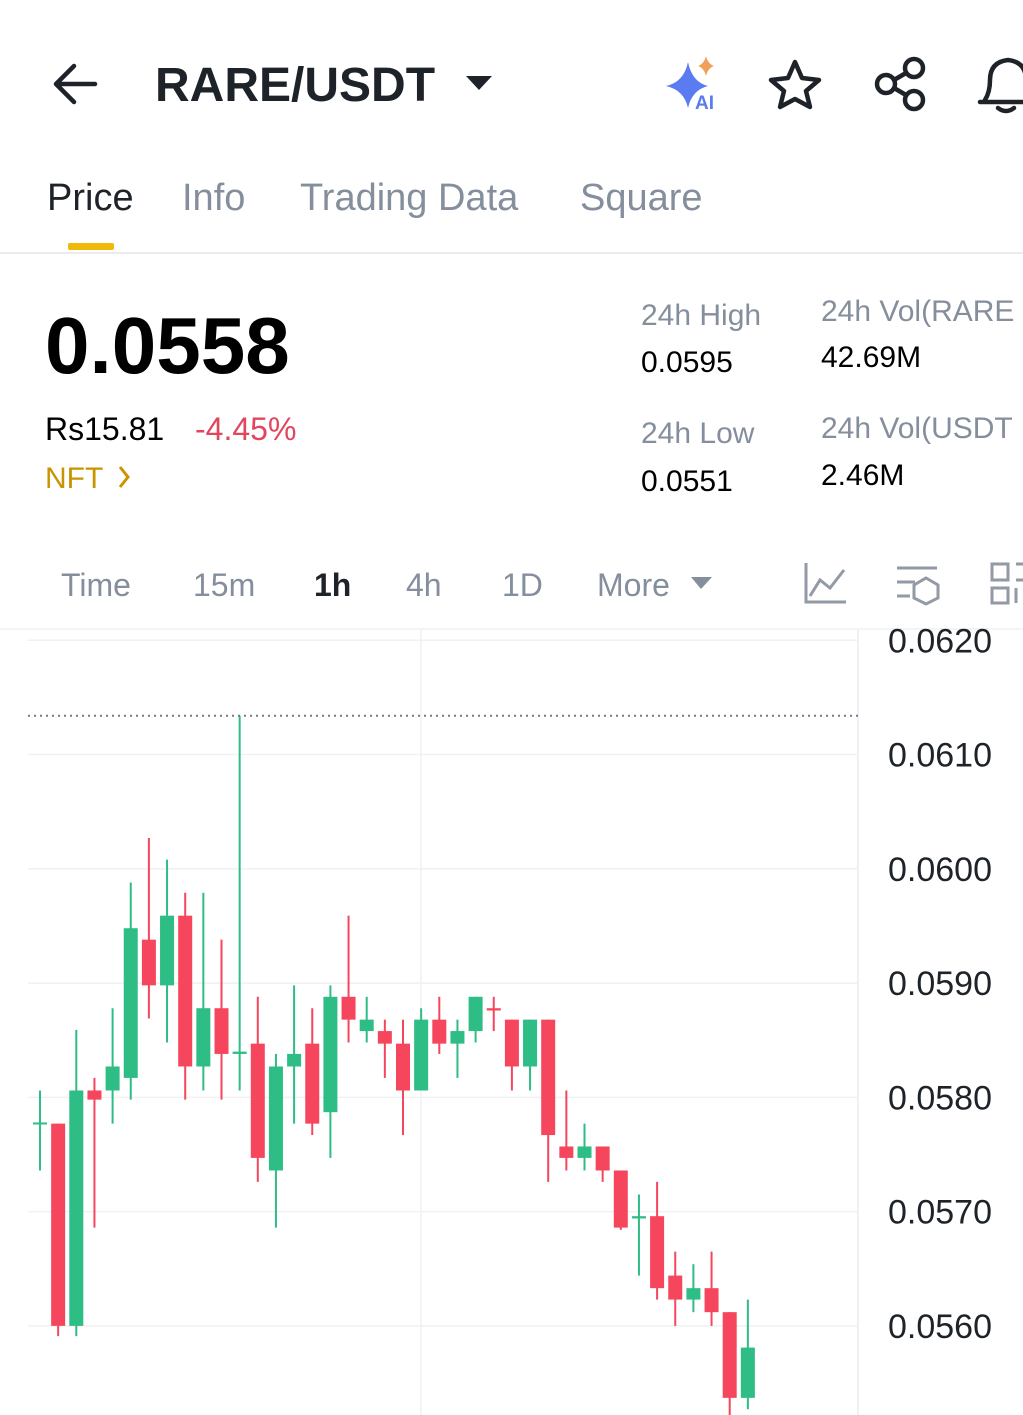 The width and height of the screenshot is (1023, 1415). What do you see at coordinates (917, 428) in the screenshot?
I see `stat-label: 24h Vol(USDT` at bounding box center [917, 428].